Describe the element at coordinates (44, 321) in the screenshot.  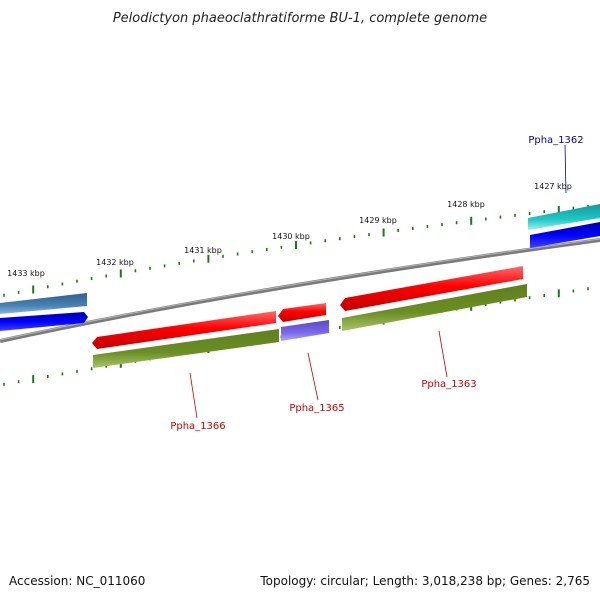
I see `gene-blue-left` at that location.